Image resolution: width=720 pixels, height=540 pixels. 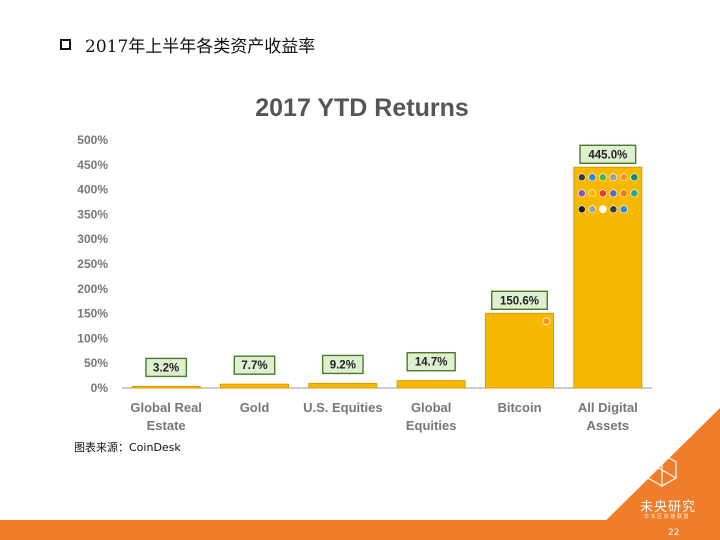 What do you see at coordinates (92, 264) in the screenshot?
I see `y-tick-label: 250%` at bounding box center [92, 264].